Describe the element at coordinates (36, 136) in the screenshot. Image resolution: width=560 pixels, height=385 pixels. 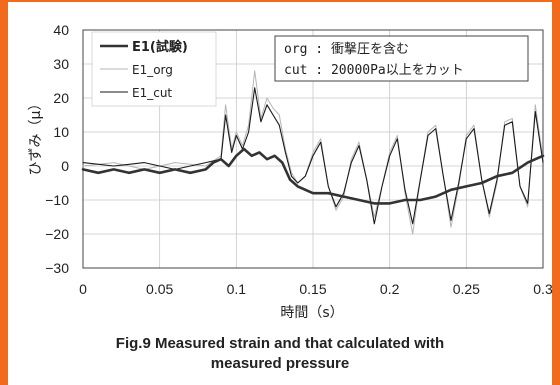
I see `y-axis-label: ひずみ（μ）` at that location.